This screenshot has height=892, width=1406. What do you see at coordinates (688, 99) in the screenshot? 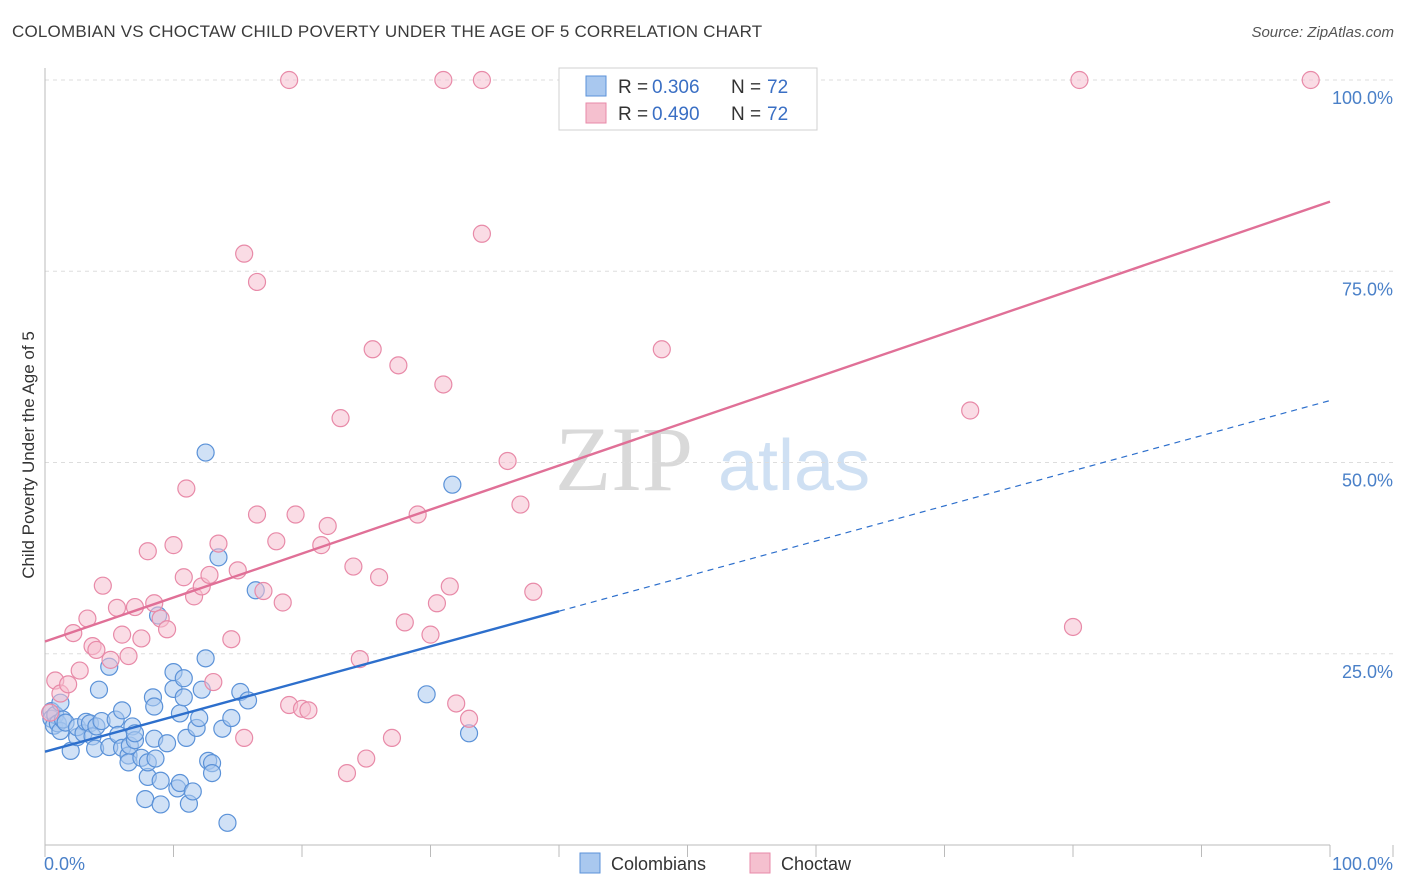
I see `stats-legend: R = 0.306 N = 72 R = 0.490 N = 72` at bounding box center [688, 99].